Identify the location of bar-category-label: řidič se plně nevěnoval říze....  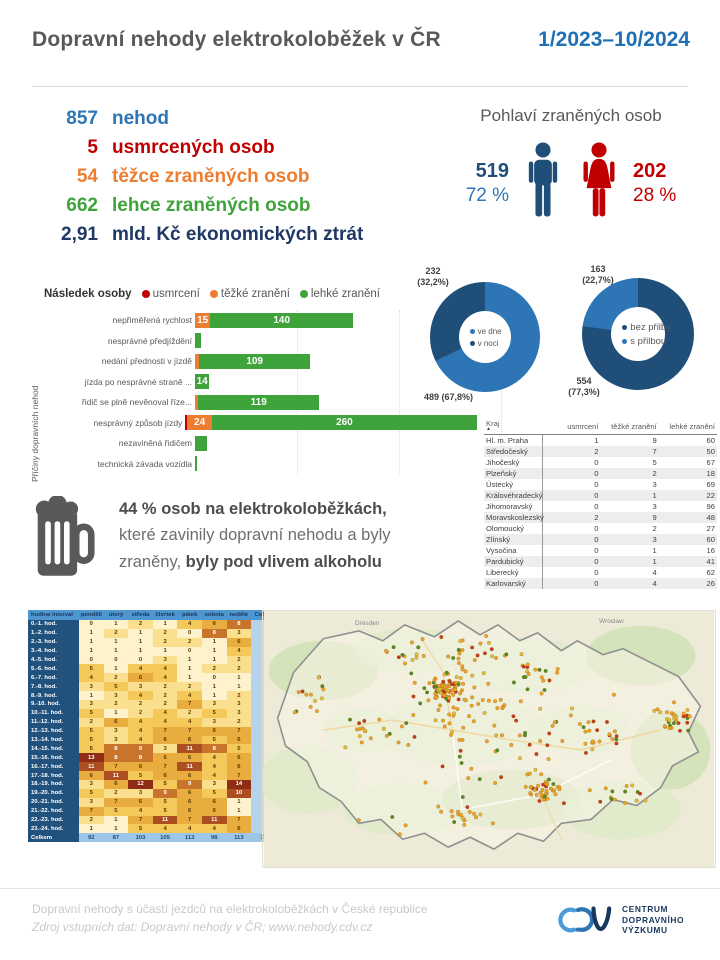
(136, 402).